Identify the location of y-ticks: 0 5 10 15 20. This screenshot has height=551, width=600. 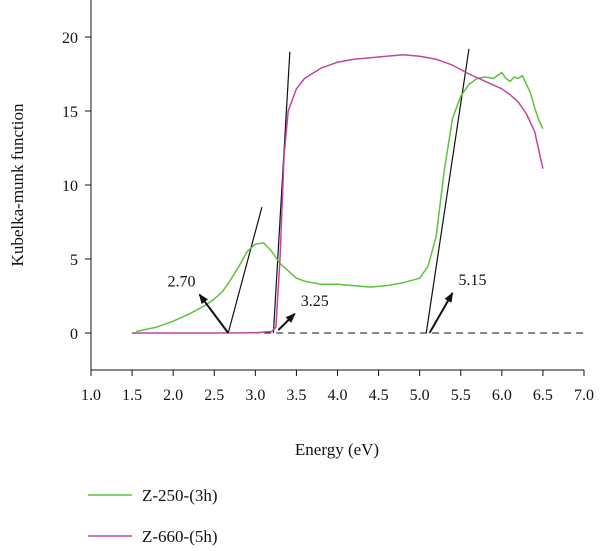
(76, 186).